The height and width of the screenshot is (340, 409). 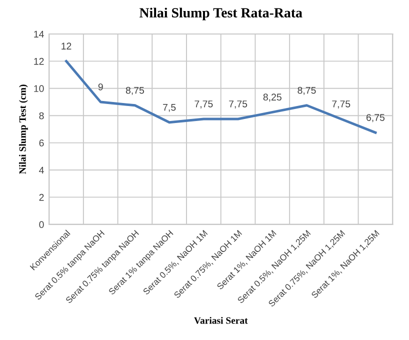 What do you see at coordinates (39, 34) in the screenshot?
I see `y-tick-label: 14` at bounding box center [39, 34].